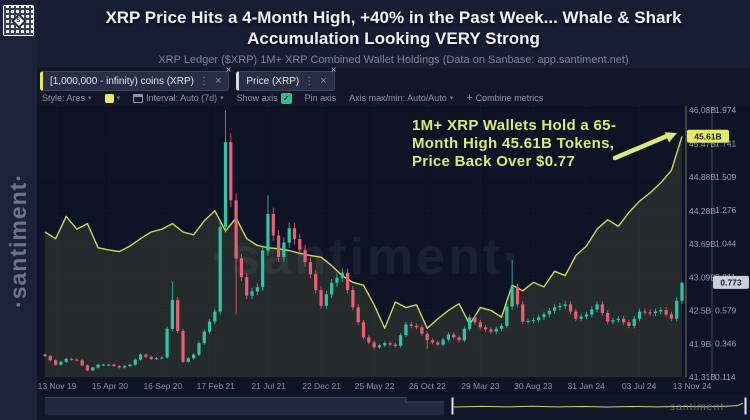 This screenshot has width=750, height=420. Describe the element at coordinates (320, 98) in the screenshot. I see `pin-axis-button: Pin axis` at that location.